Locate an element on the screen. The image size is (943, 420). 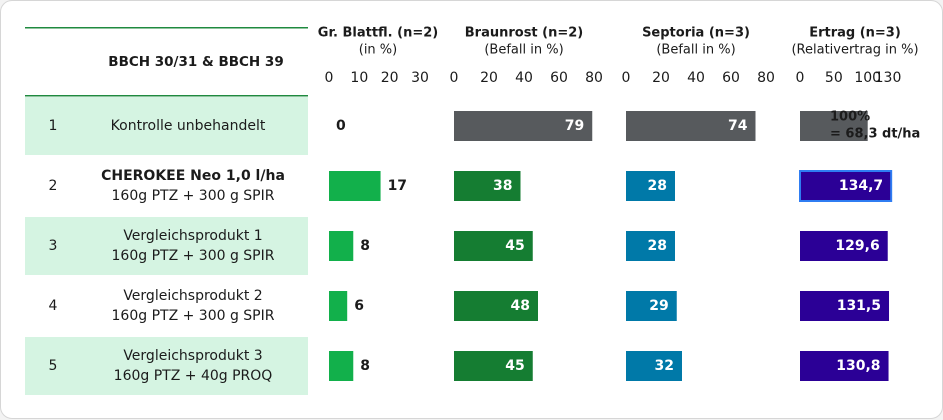
data-label: 38 is located at coordinates (502, 186).